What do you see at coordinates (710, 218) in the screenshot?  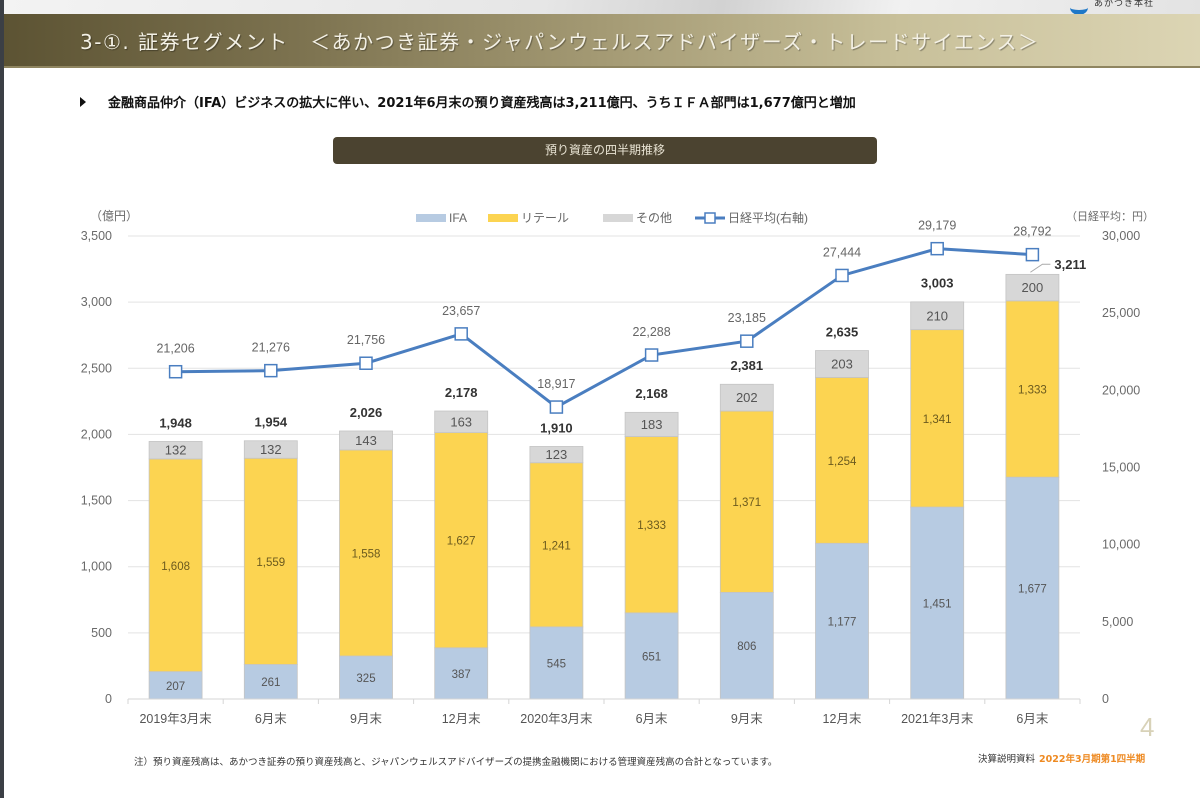 I see `legend-marker-swatch` at bounding box center [710, 218].